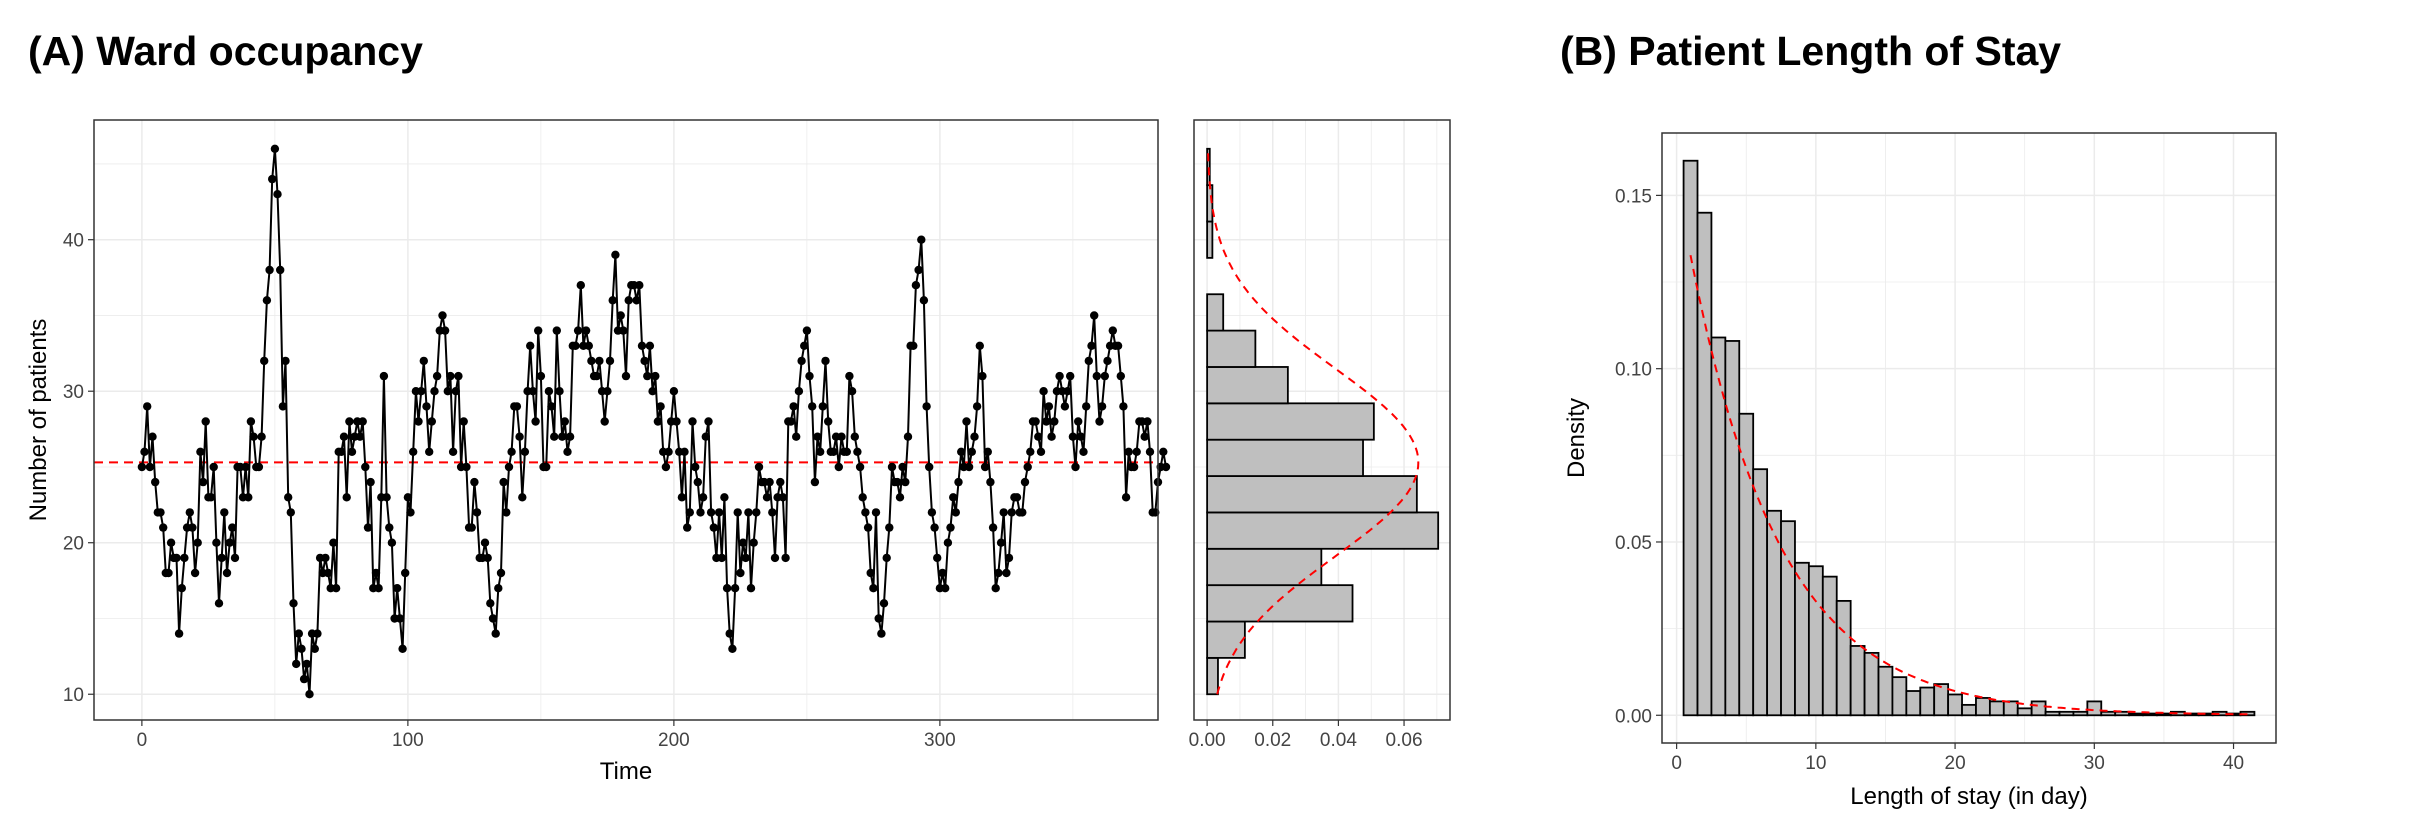 This screenshot has height=831, width=2422. Describe the element at coordinates (73, 392) in the screenshot. I see `panel-a-y-tick-label: 30` at that location.